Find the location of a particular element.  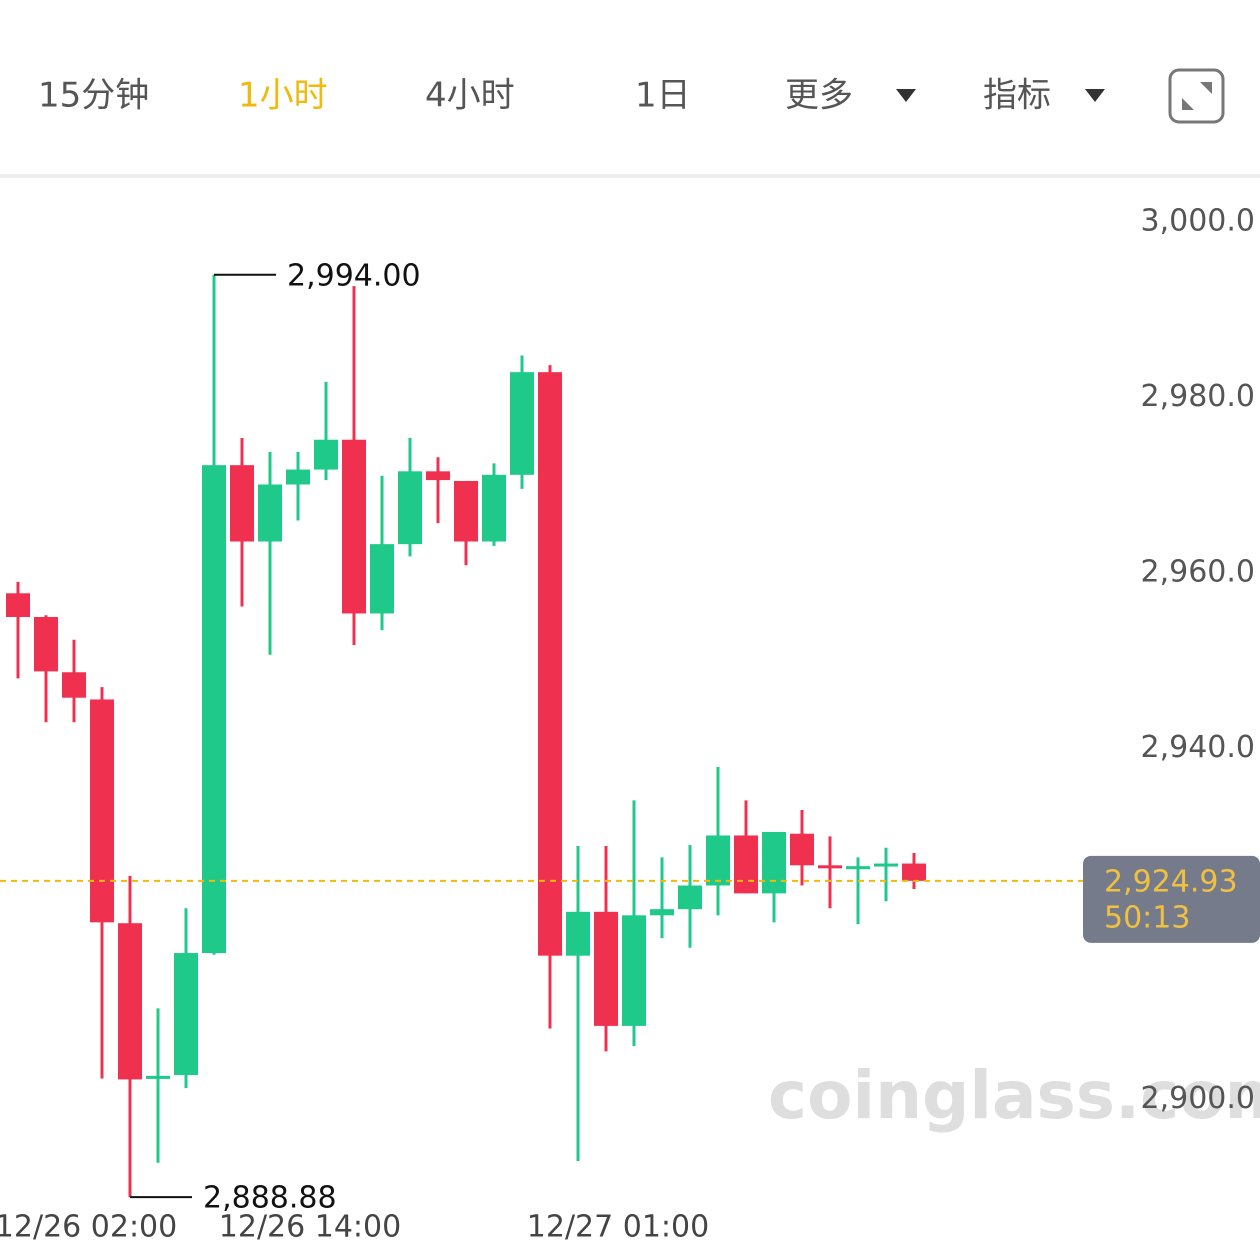

annotation-label: 2,888.88 is located at coordinates (270, 1198).